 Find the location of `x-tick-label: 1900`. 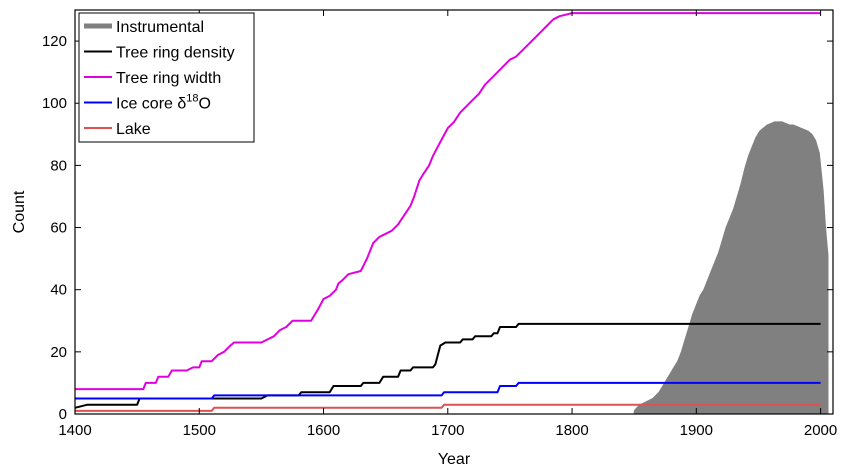

x-tick-label: 1900 is located at coordinates (696, 430).